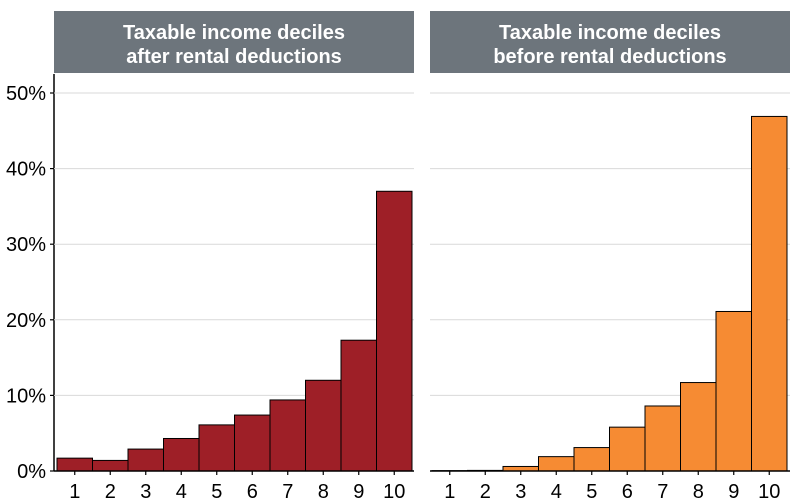 This screenshot has height=504, width=792. Describe the element at coordinates (612, 487) in the screenshot. I see `x-tick-labels-before: 1 2 3 4 5 6 7 8 9 10` at that location.